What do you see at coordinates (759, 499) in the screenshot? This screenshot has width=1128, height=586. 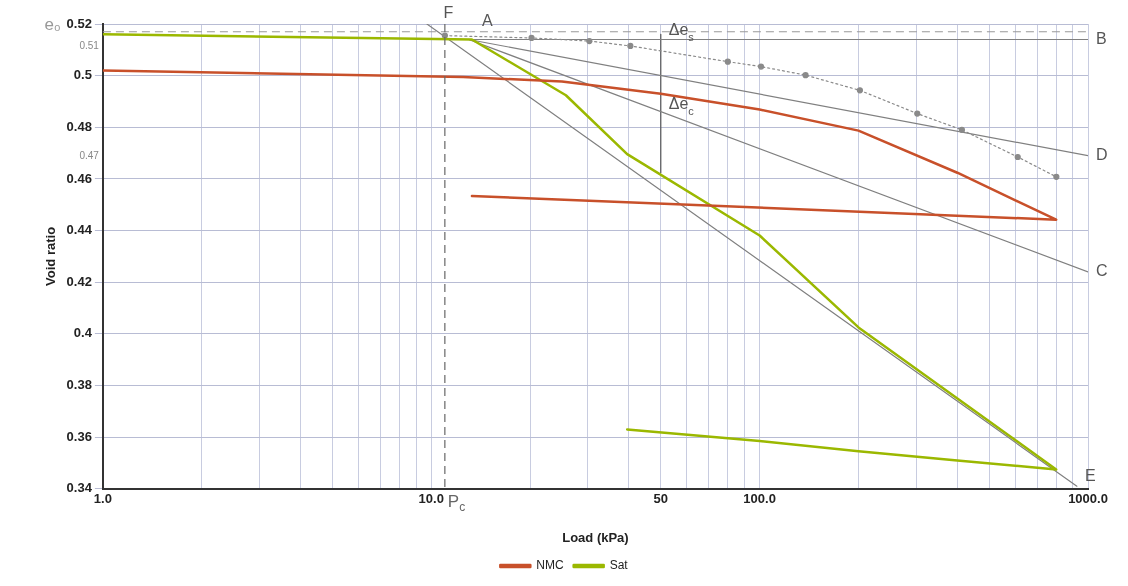 I see `x-tick-label: 100.0` at bounding box center [759, 499].